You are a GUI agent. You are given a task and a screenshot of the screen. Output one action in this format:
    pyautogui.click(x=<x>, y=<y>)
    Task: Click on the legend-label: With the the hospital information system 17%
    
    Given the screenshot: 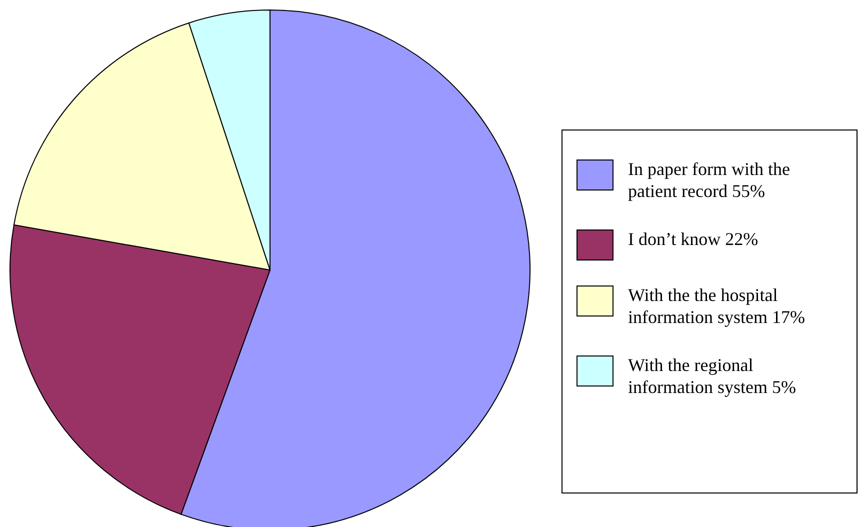 What is the action you would take?
    pyautogui.click(x=716, y=306)
    